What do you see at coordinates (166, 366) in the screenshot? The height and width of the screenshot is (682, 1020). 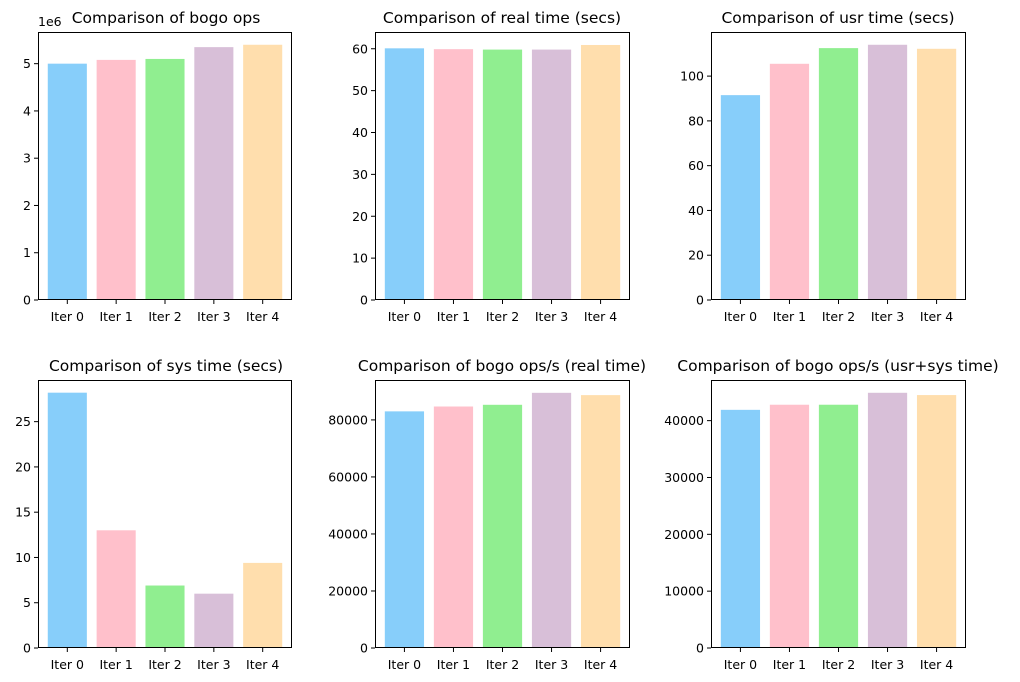 I see `chart-title-3: Comparison of sys time (secs)` at bounding box center [166, 366].